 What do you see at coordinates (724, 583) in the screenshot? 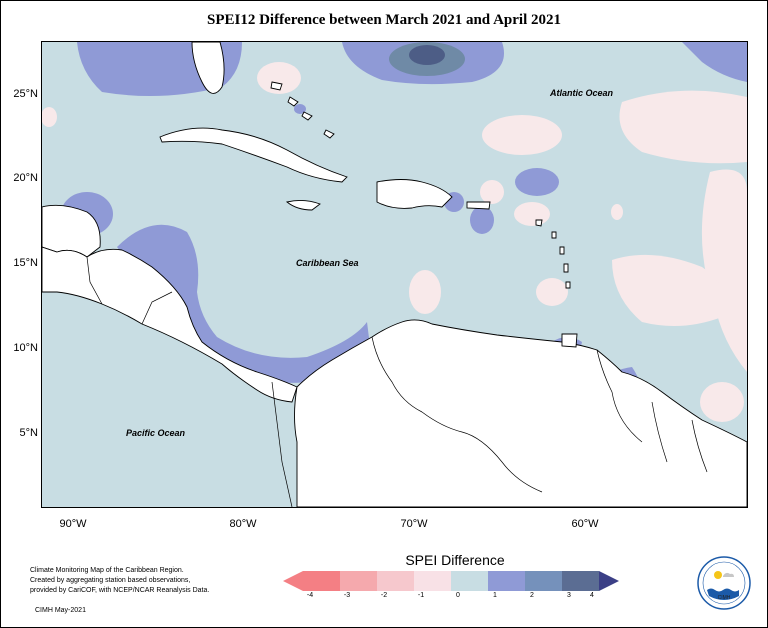
I see `cimh-logo` at bounding box center [724, 583].